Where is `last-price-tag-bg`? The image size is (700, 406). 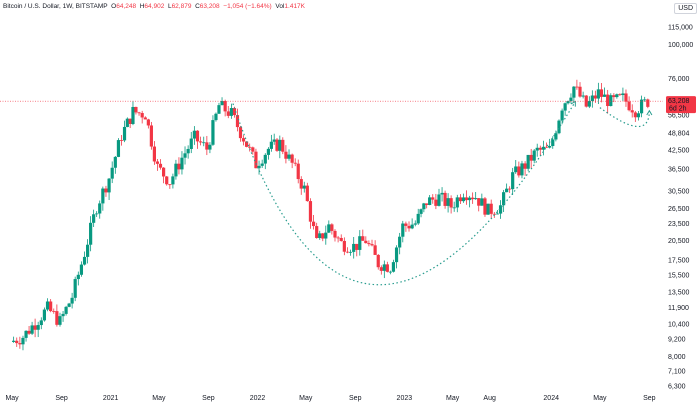 last-price-tag-bg is located at coordinates (681, 105).